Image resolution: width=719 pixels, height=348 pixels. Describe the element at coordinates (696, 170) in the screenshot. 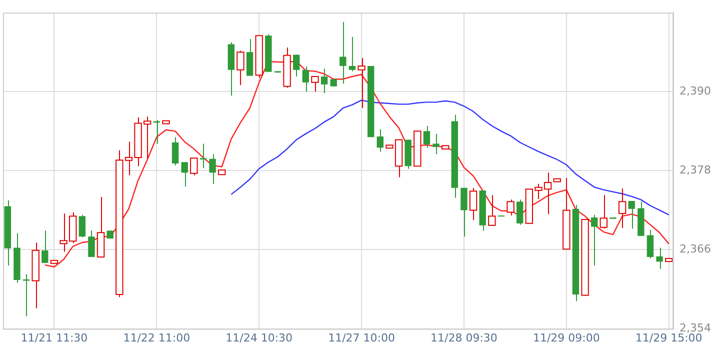

I see `y-tick-label: 2,378` at that location.